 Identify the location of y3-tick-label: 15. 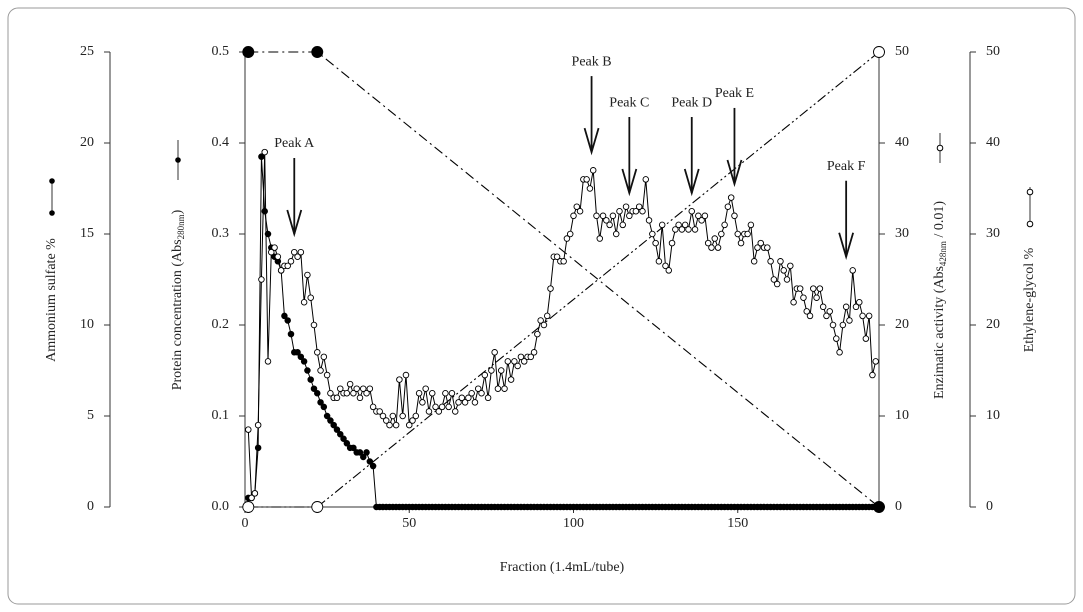
(87, 233).